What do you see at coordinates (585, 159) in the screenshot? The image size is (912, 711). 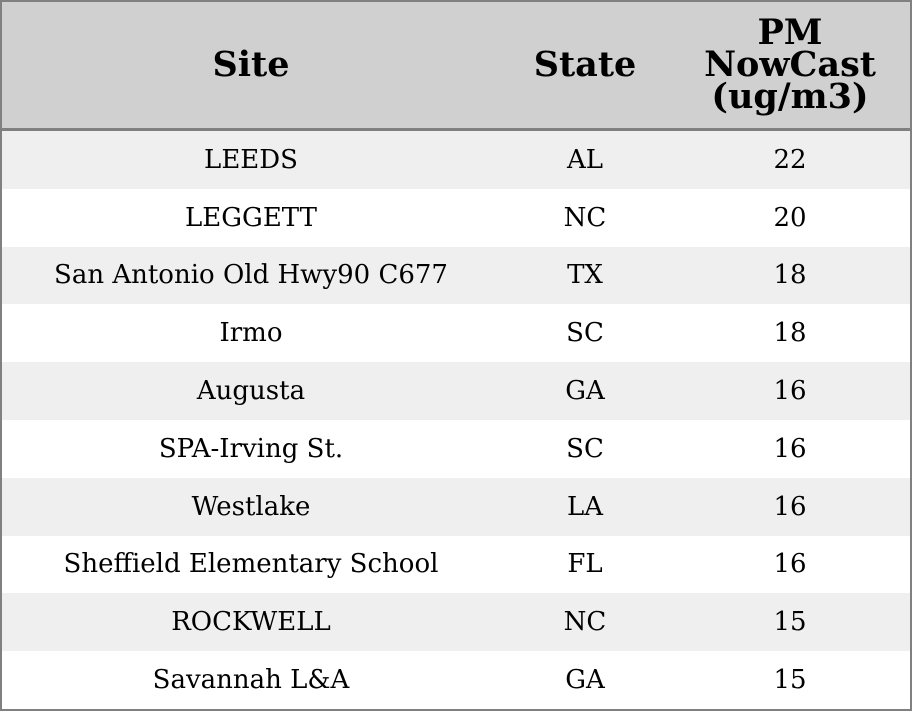 I see `cell-state: AL` at bounding box center [585, 159].